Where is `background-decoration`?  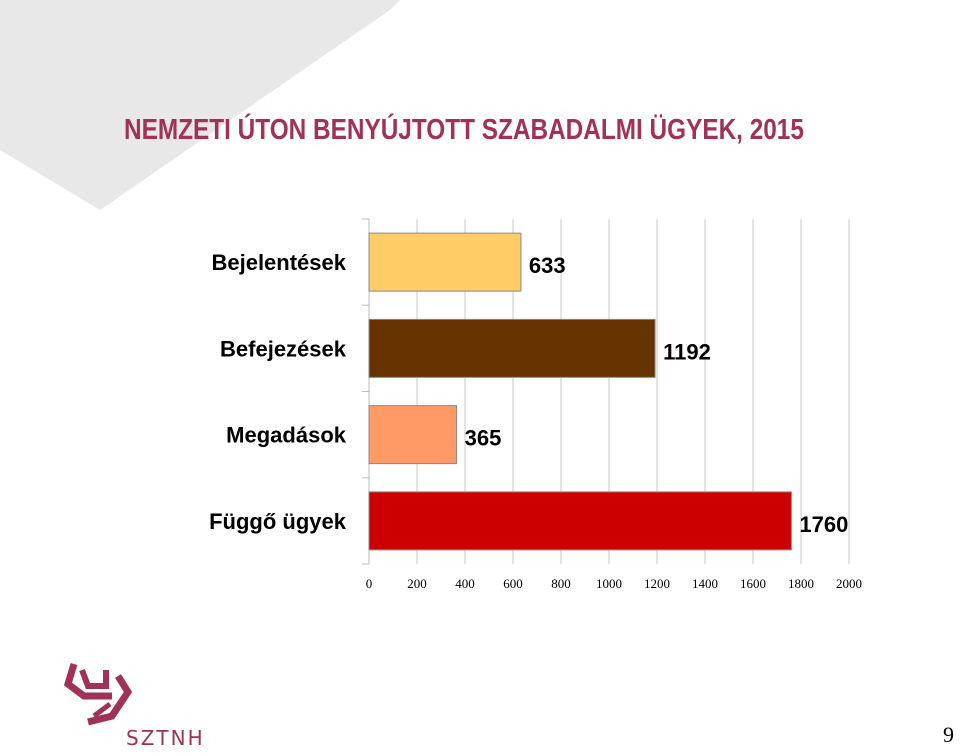 background-decoration is located at coordinates (200, 105).